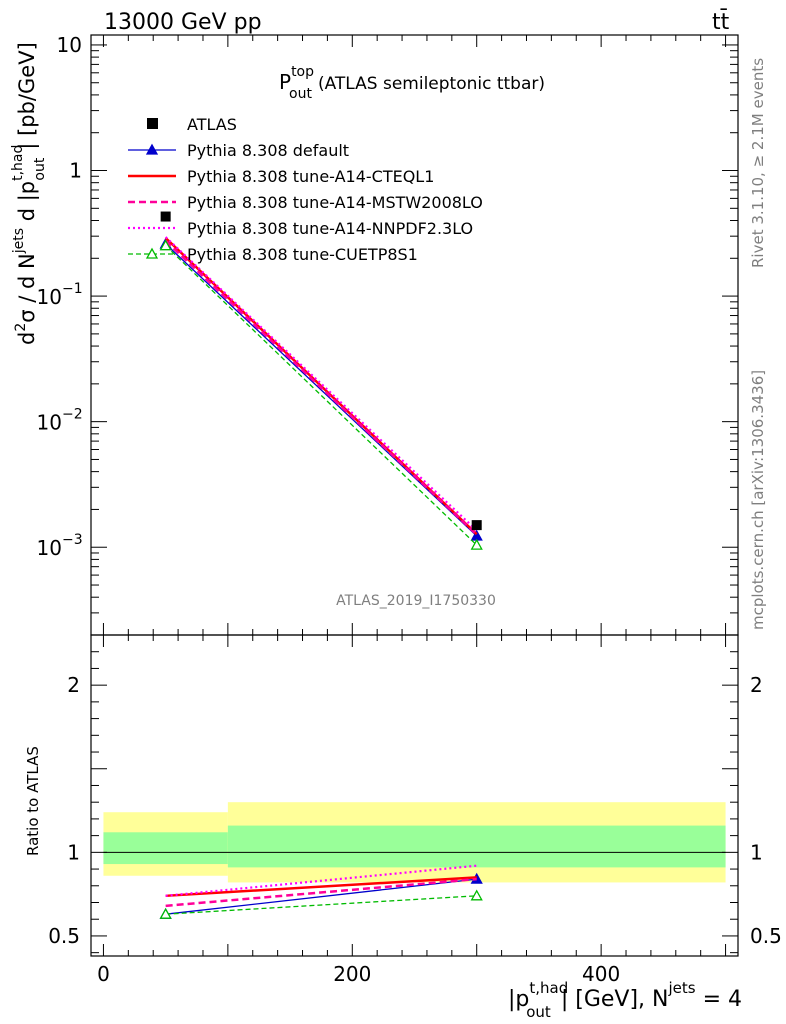 The width and height of the screenshot is (786, 1024). Describe the element at coordinates (21, 327) in the screenshot. I see `ylabel-two: 2` at that location.